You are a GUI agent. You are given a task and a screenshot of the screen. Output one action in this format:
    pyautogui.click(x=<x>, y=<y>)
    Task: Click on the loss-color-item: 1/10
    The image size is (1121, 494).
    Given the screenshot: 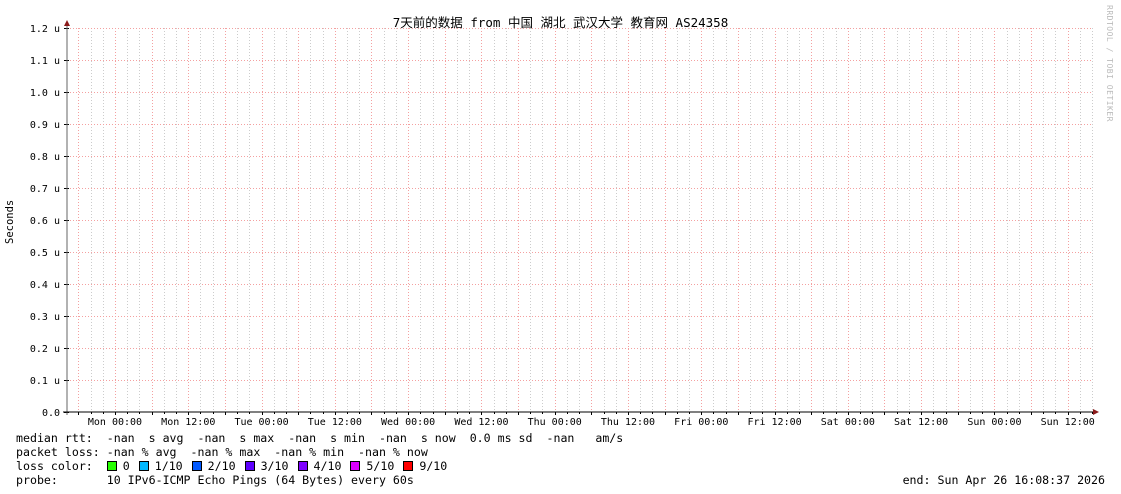 What is the action you would take?
    pyautogui.click(x=160, y=466)
    